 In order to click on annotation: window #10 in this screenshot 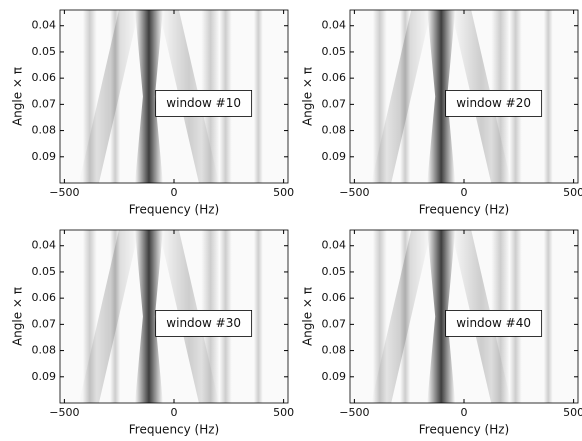, I will do `click(203, 103)`.